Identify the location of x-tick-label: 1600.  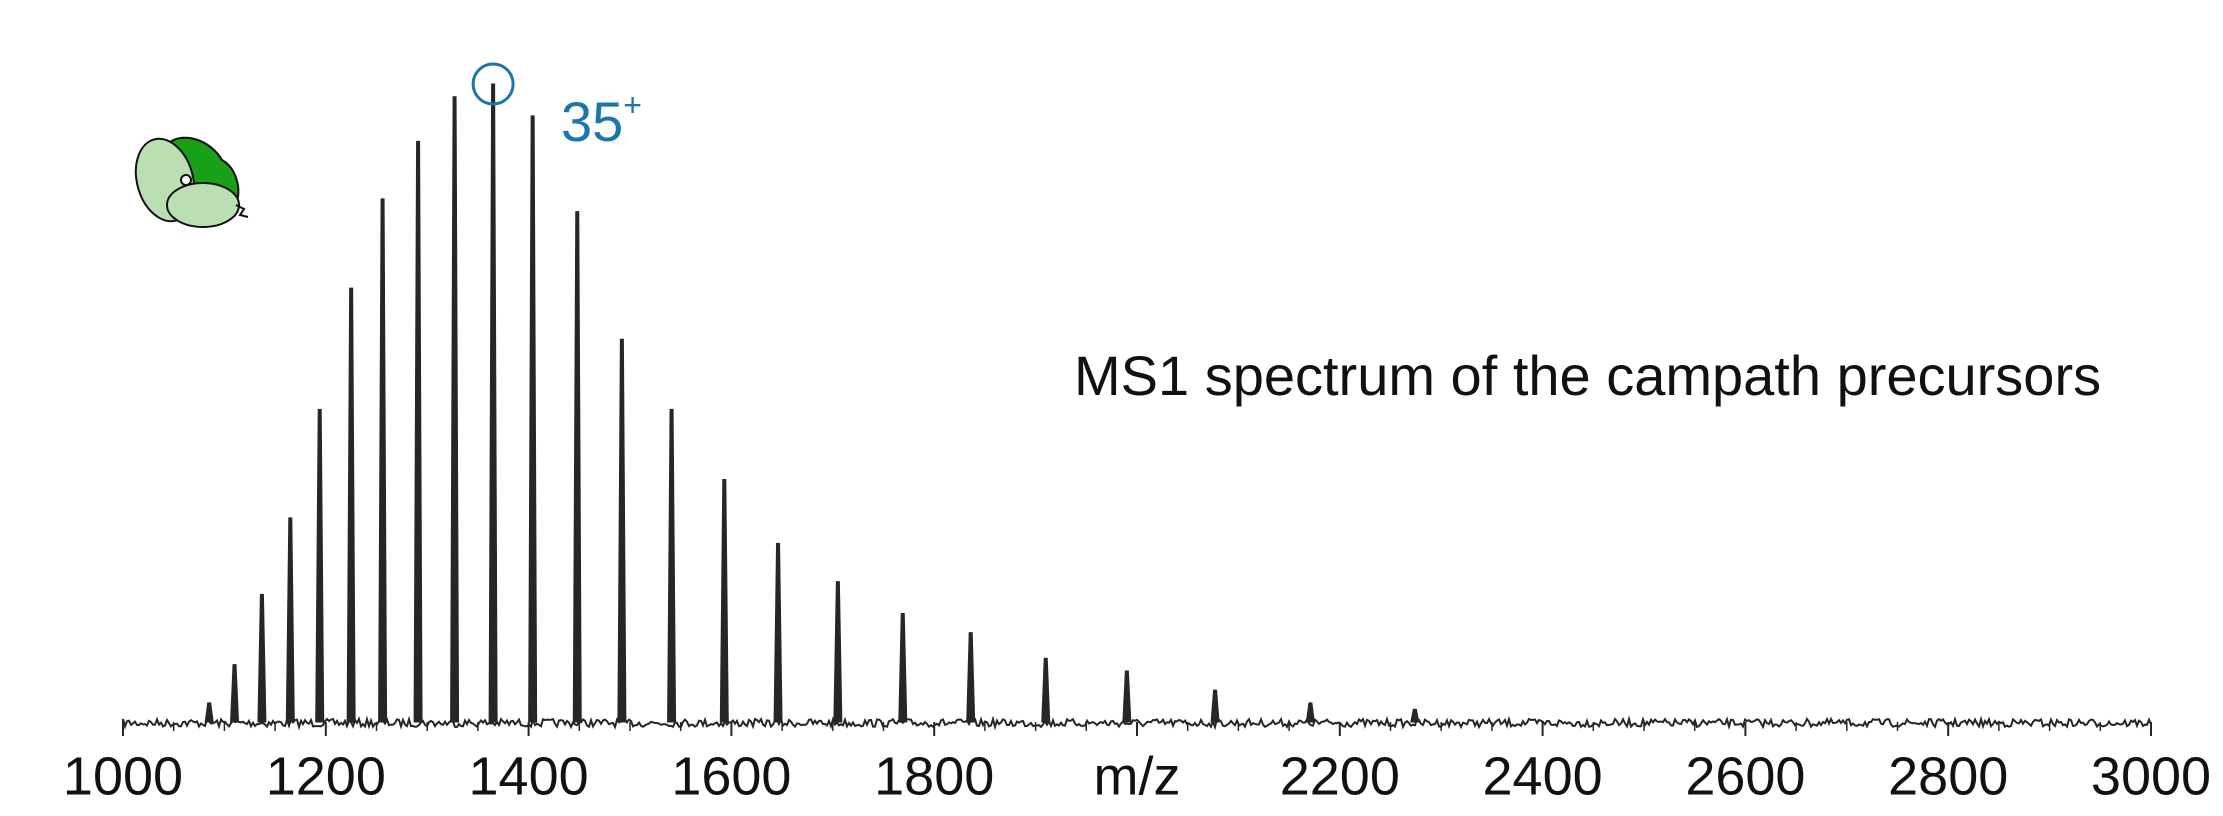
(731, 776).